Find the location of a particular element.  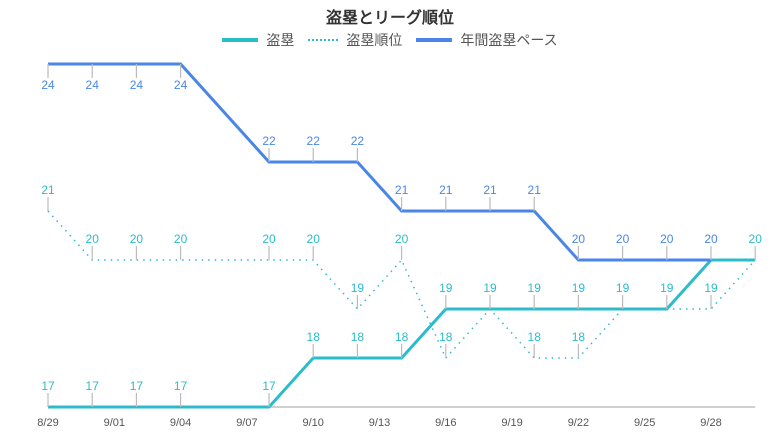

x-tick-label: 9/19 is located at coordinates (511, 423).